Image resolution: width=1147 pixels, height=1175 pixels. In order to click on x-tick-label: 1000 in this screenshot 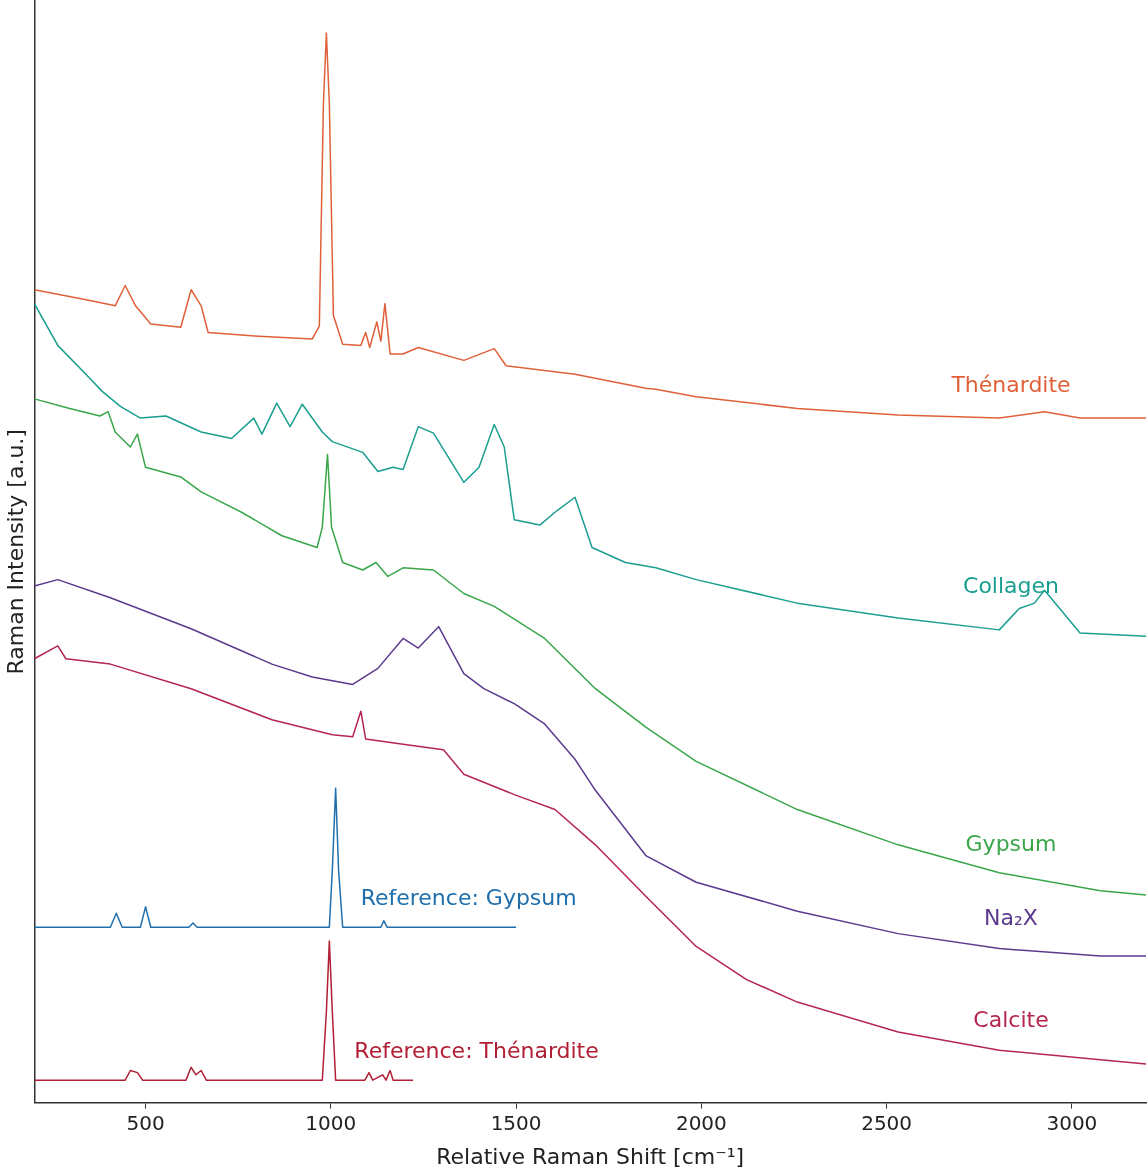, I will do `click(331, 1122)`.